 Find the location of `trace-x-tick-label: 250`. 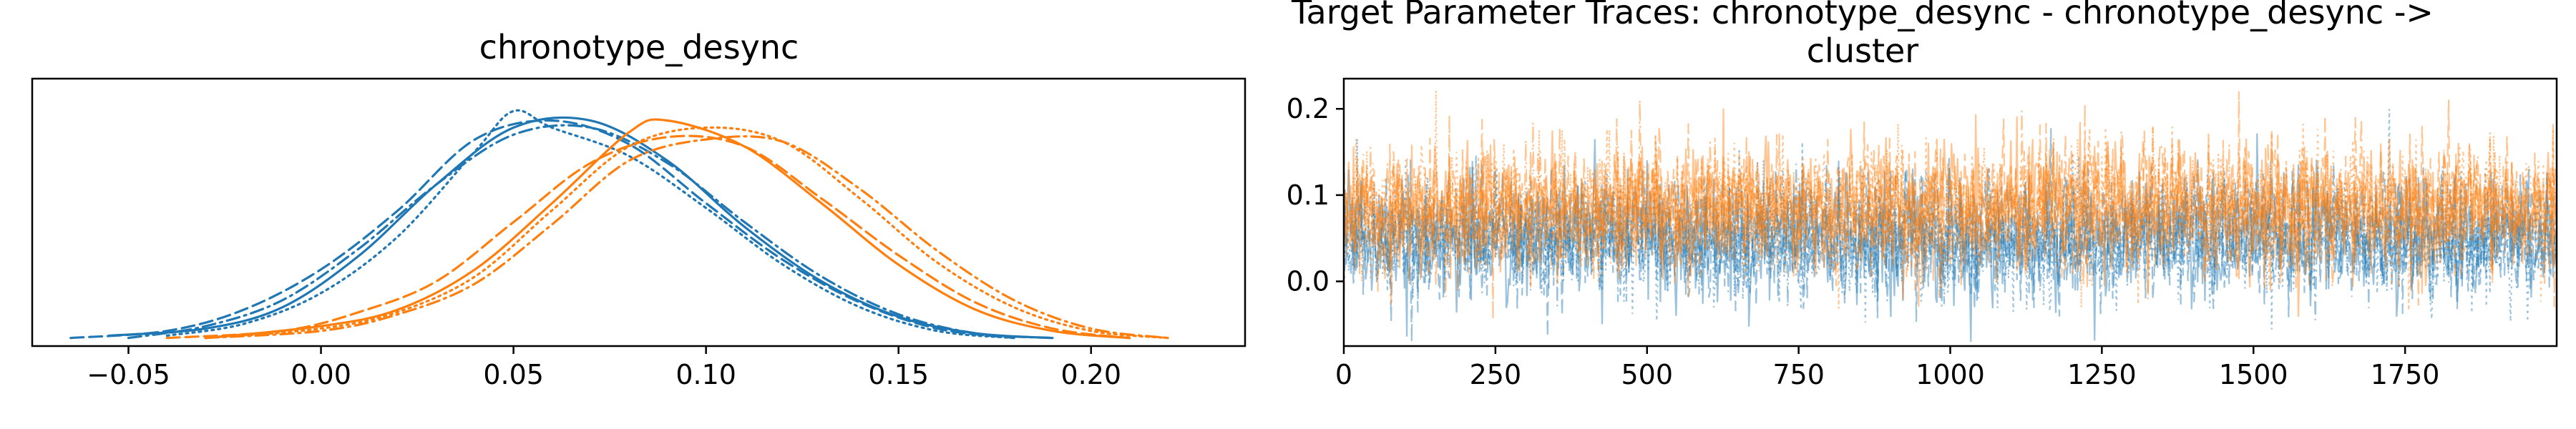

trace-x-tick-label: 250 is located at coordinates (1496, 374).